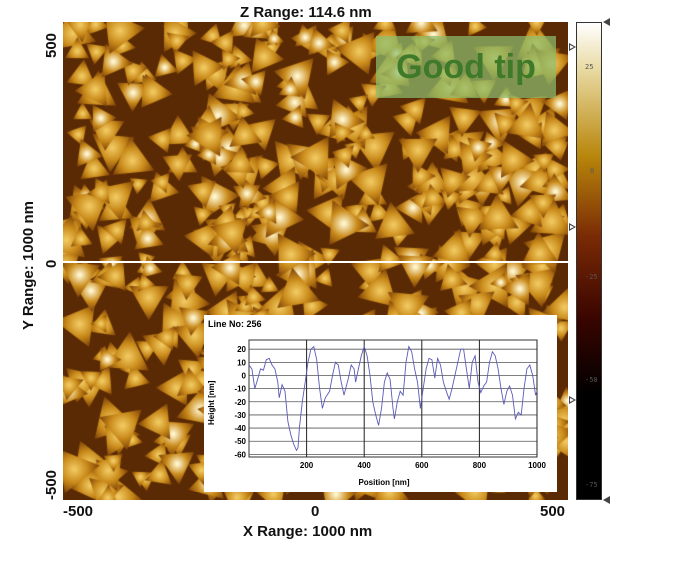  I want to click on y-tick-label: -30, so click(240, 415).